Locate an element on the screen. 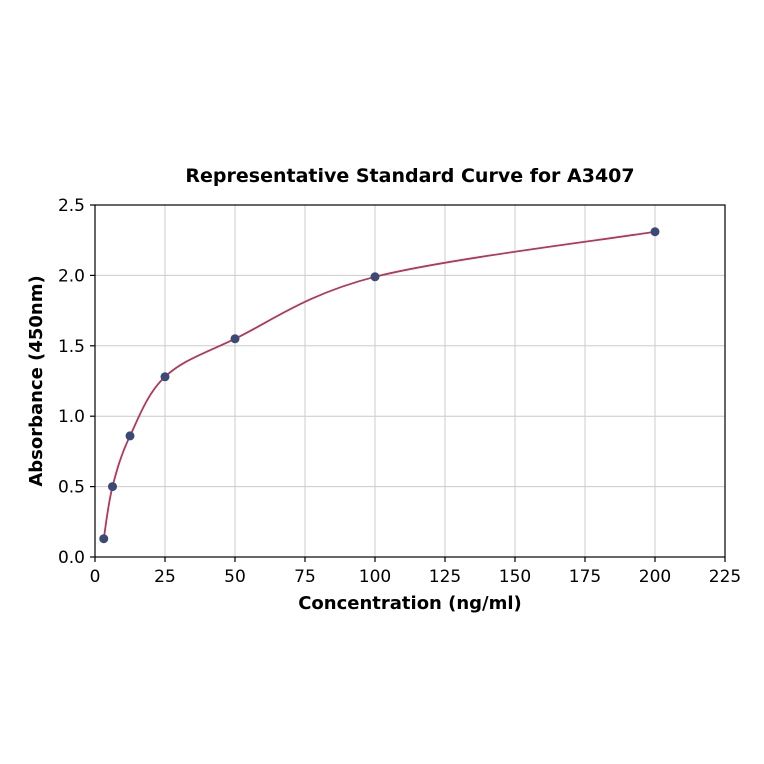  x-tick-label: 125 is located at coordinates (445, 577).